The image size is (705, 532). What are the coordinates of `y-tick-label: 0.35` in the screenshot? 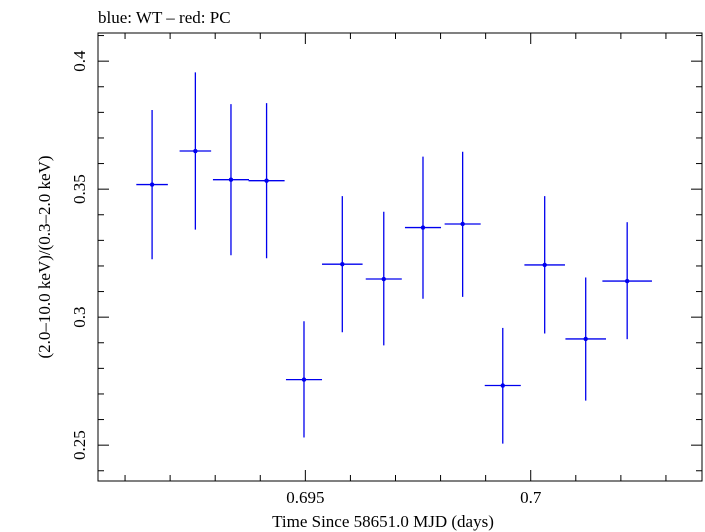 It's located at (79, 189).